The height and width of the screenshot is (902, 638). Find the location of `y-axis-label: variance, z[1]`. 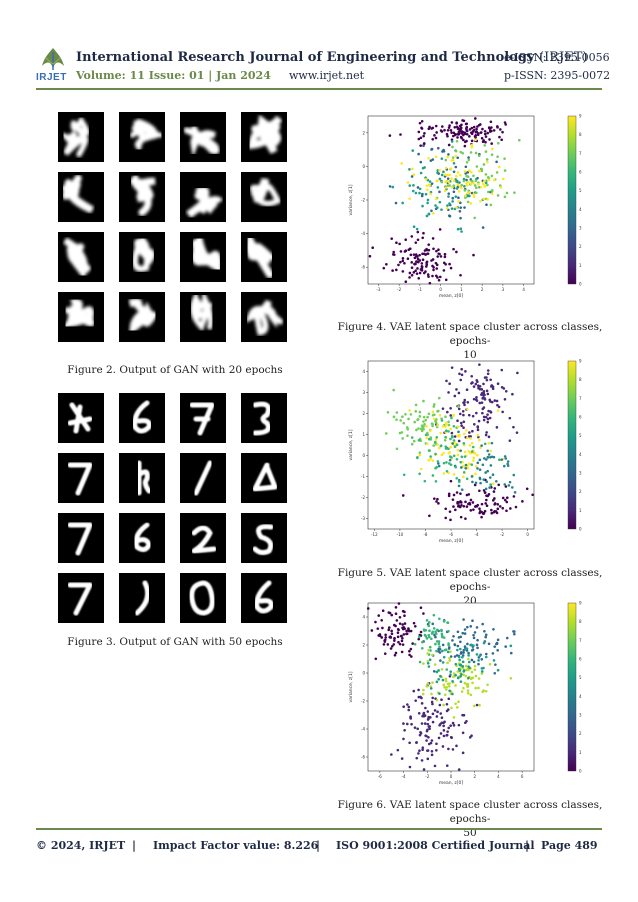

y-axis-label: variance, z[1] is located at coordinates (351, 444).